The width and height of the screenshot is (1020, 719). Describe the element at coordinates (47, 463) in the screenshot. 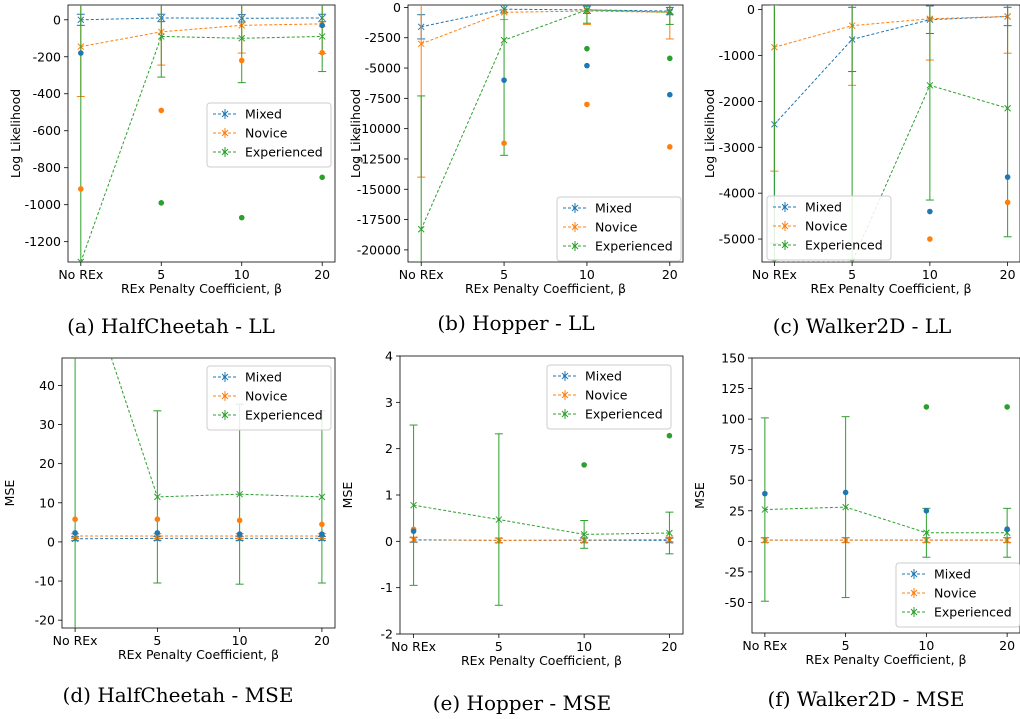

I see `y-tick-label: 20` at that location.